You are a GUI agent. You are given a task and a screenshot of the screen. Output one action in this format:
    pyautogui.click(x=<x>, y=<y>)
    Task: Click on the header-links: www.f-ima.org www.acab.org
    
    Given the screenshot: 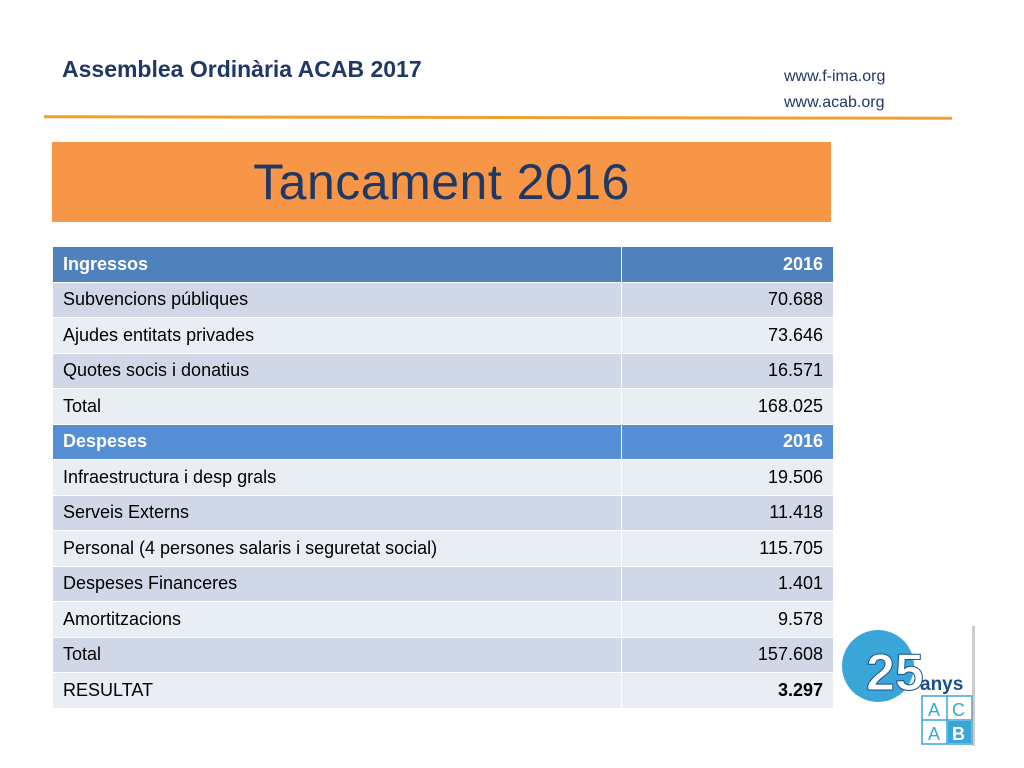 What is the action you would take?
    pyautogui.click(x=834, y=90)
    